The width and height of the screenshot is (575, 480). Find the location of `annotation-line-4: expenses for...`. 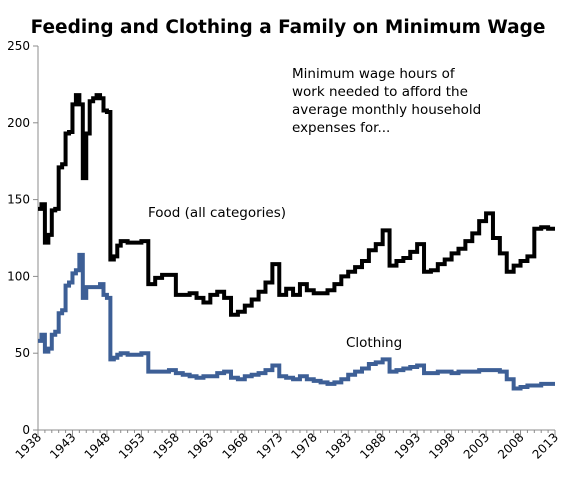

annotation-line-4: expenses for... is located at coordinates (341, 128).